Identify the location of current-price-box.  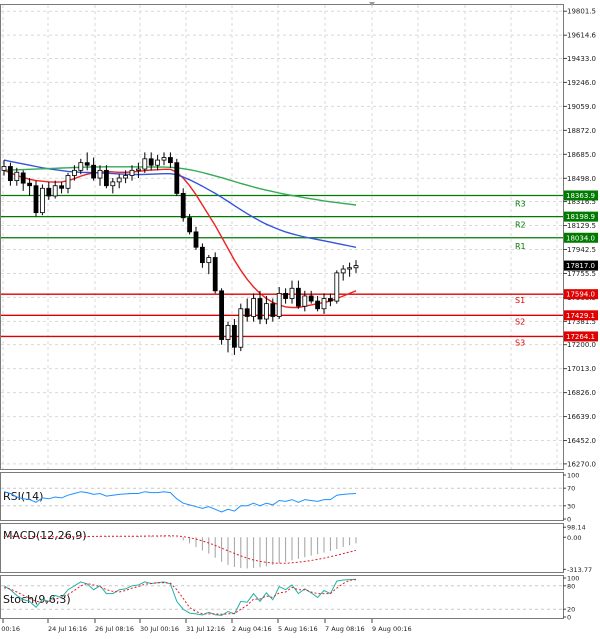
(581, 265).